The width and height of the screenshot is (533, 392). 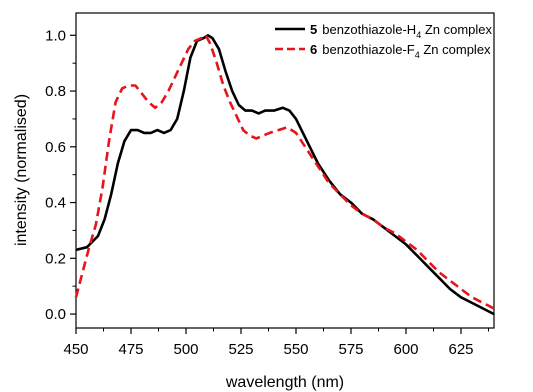 I want to click on y-tick-label: 0.2, so click(x=55, y=258).